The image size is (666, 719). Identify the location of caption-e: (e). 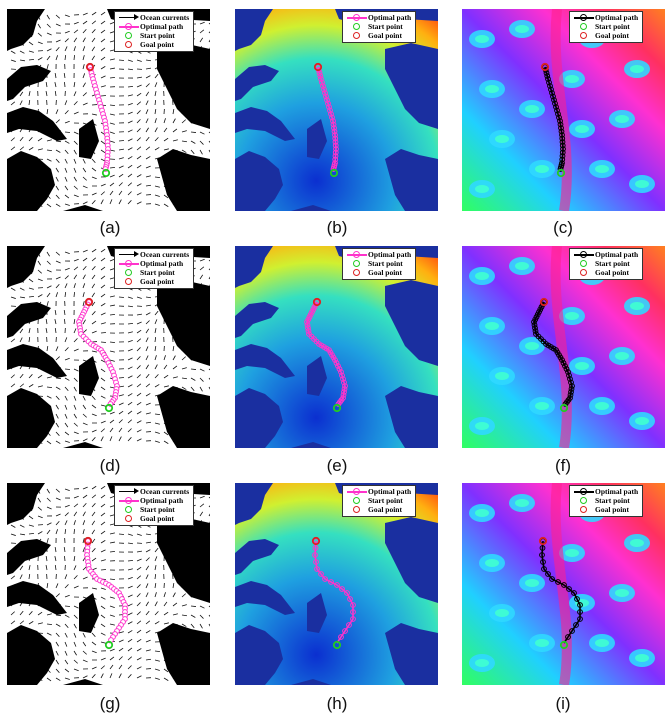
(337, 465).